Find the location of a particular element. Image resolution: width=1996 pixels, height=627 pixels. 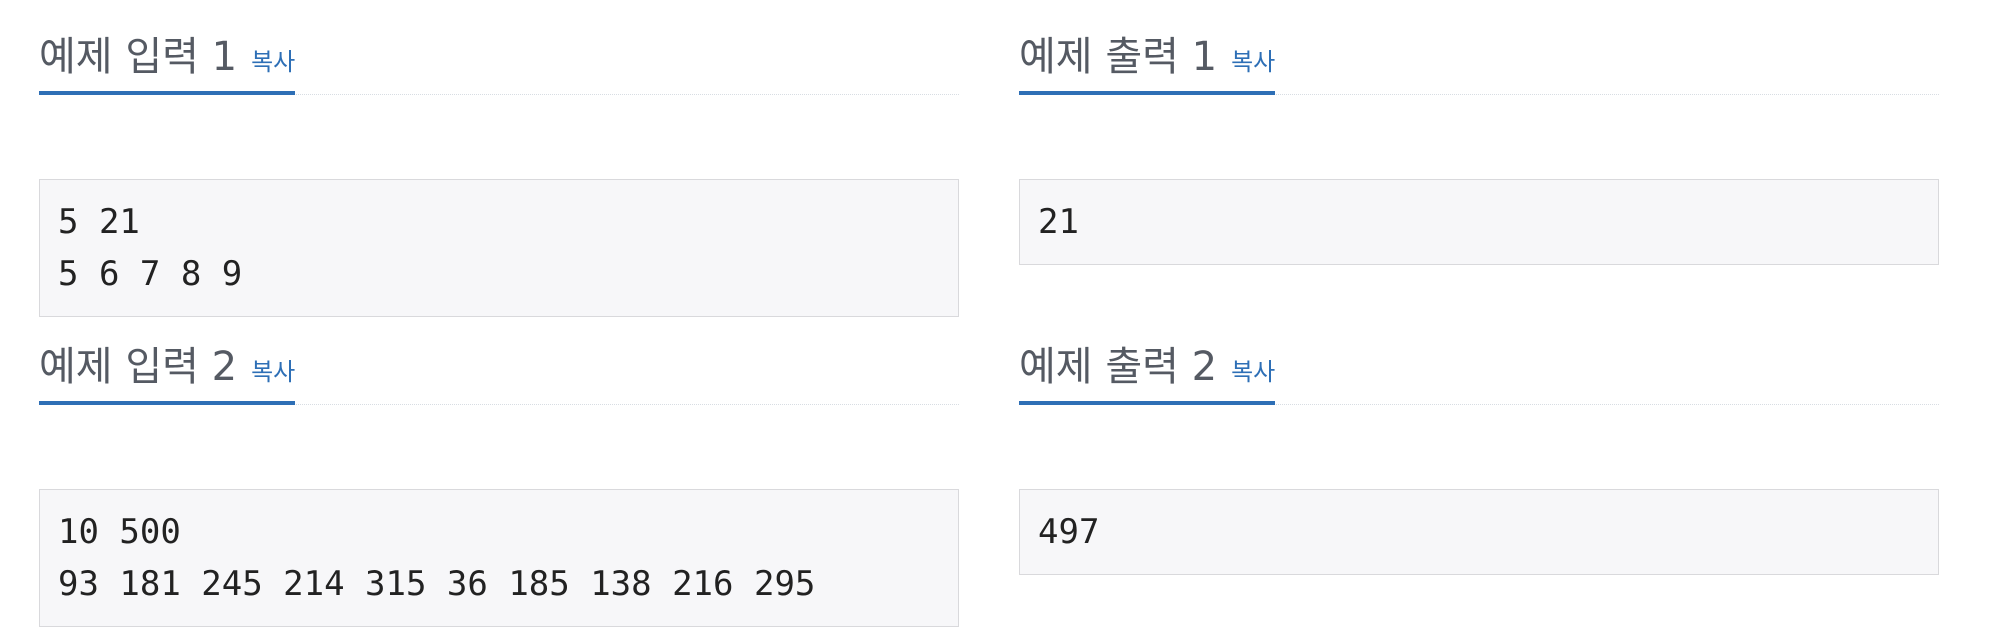

sample-input-1-title: 예제 입력 1 is located at coordinates (138, 57).